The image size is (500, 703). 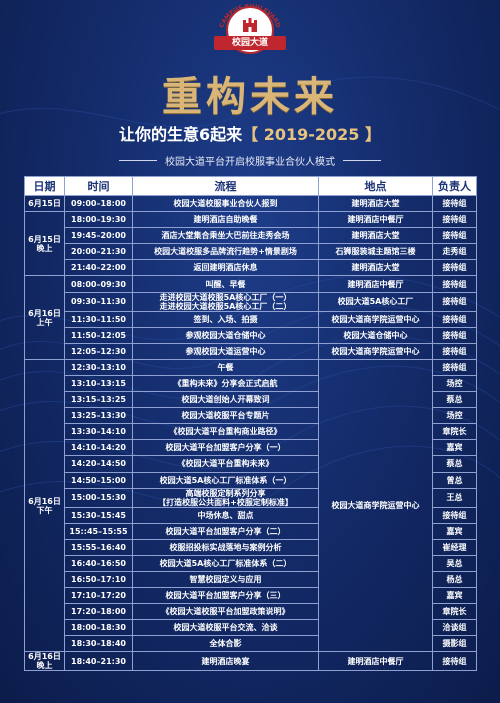 What do you see at coordinates (225, 236) in the screenshot?
I see `process-cell: 酒店大堂集合乘坐大巴前往走秀会场` at bounding box center [225, 236].